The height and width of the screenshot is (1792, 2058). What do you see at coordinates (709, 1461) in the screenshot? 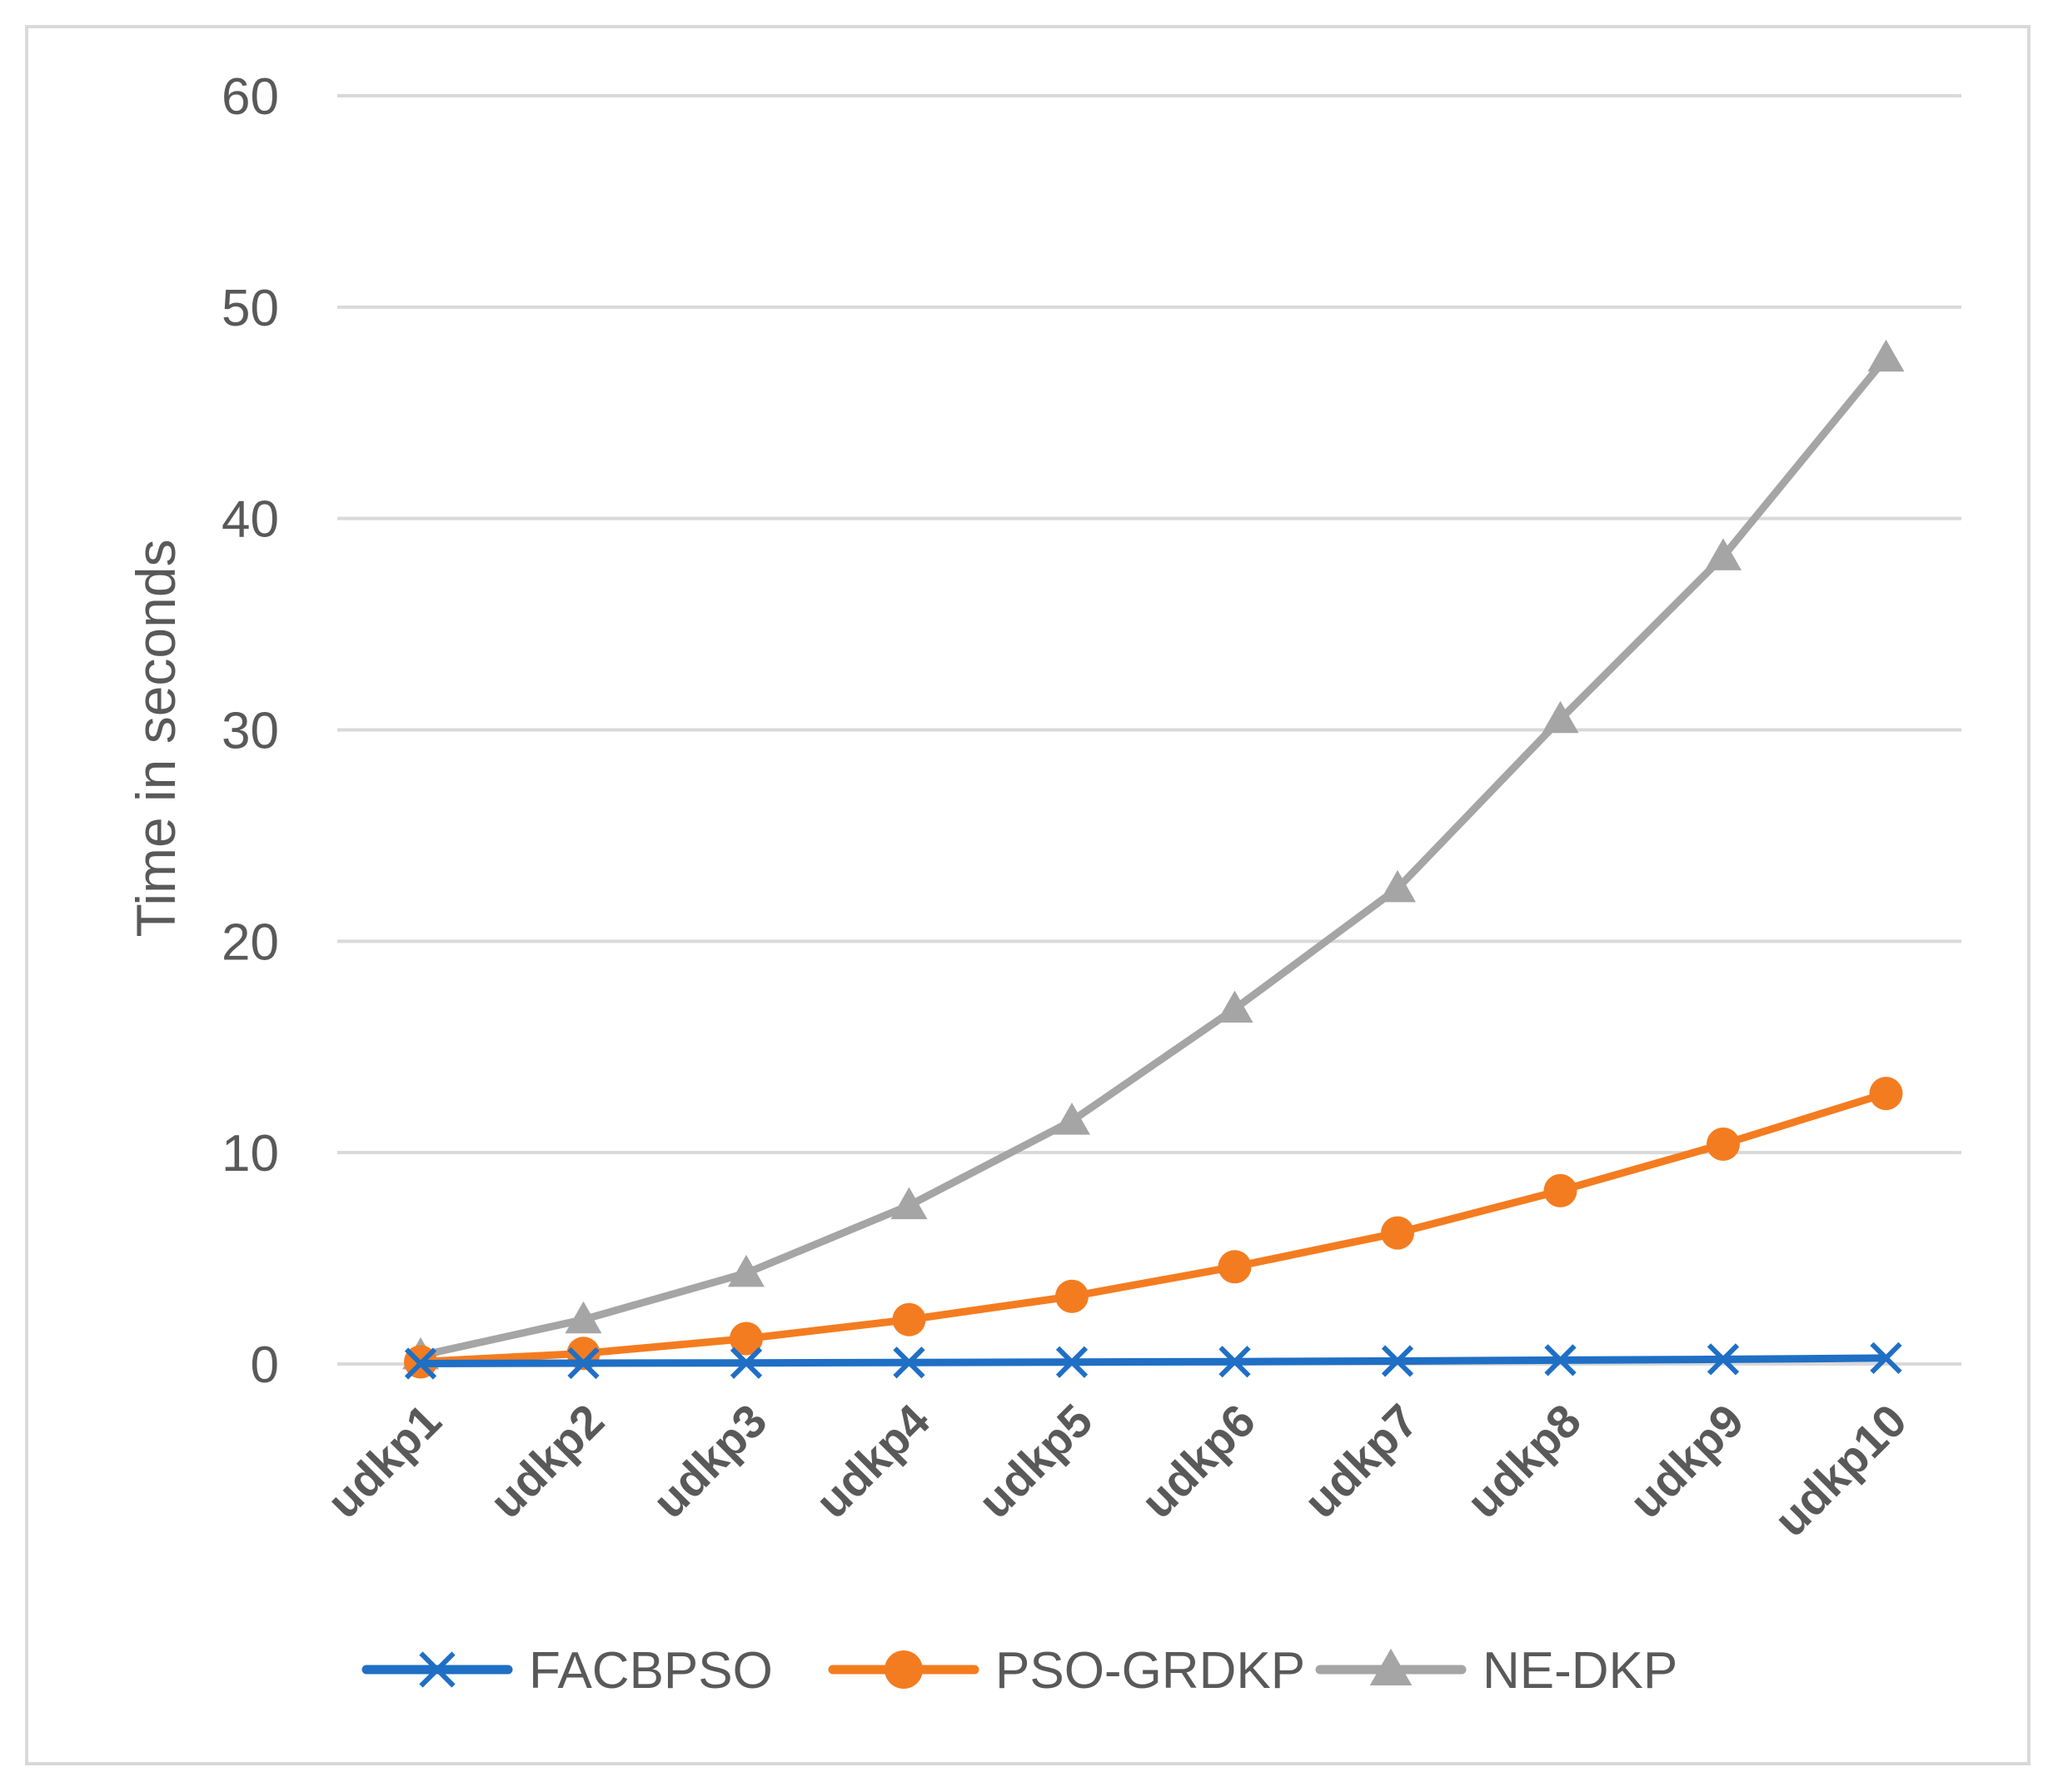
I see `x-tick-label: udkp3` at bounding box center [709, 1461].